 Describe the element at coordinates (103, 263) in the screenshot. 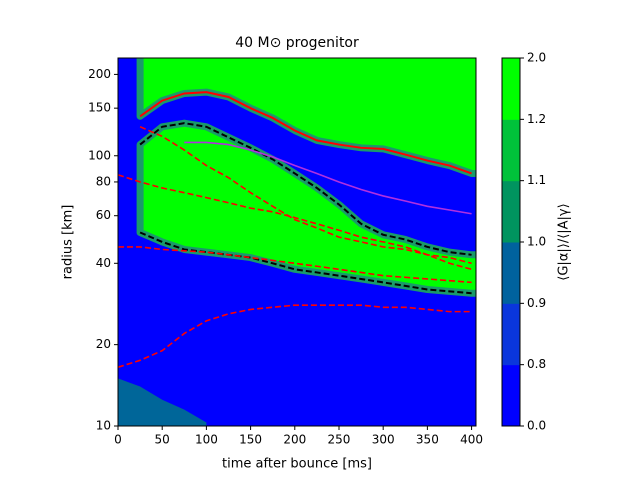

I see `y-tick-label: 40` at that location.